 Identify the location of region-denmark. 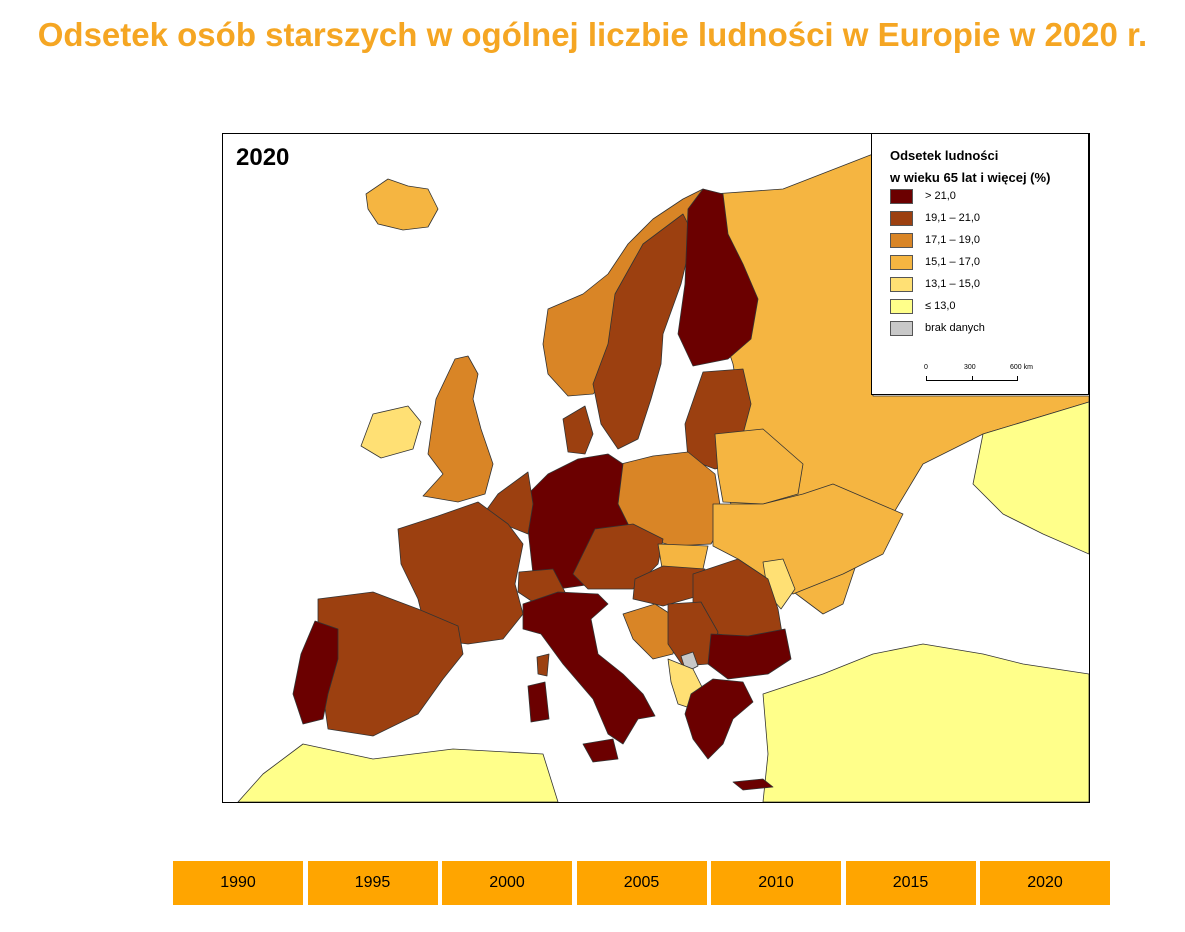
(578, 430).